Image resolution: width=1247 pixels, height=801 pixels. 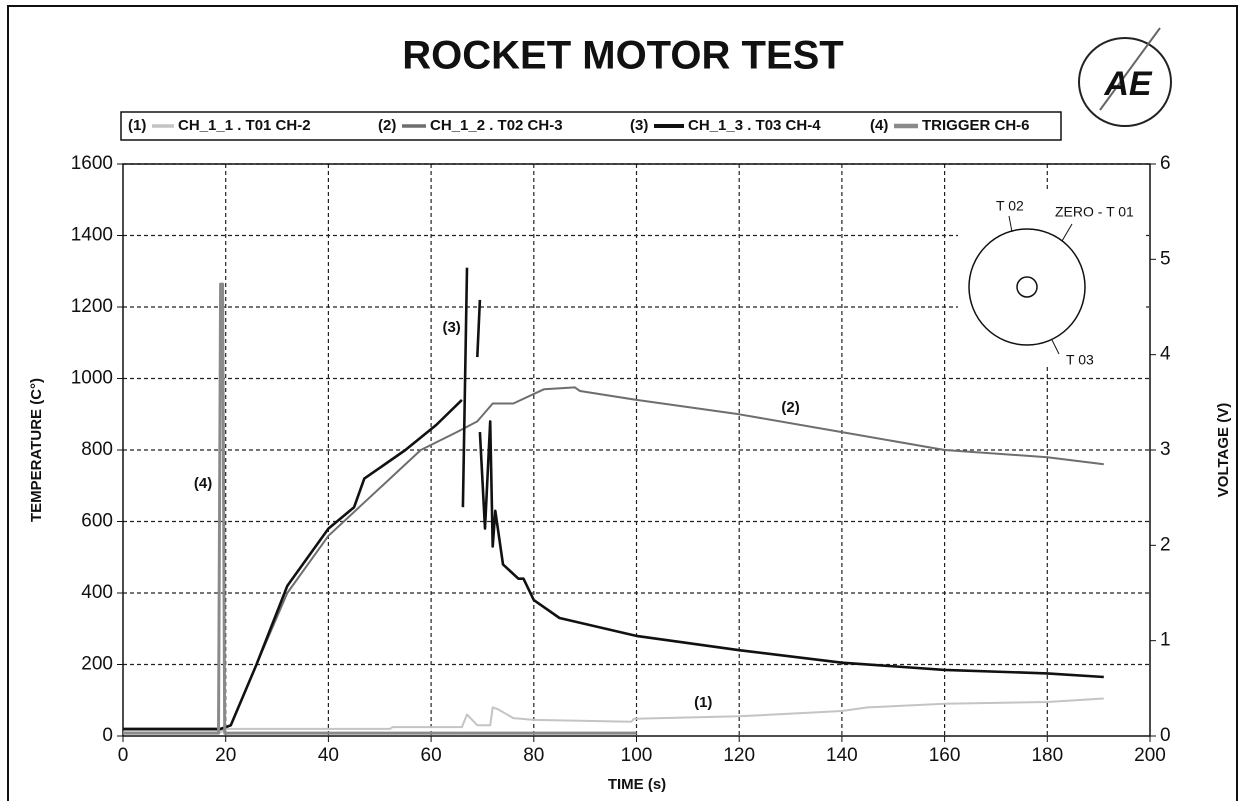 What do you see at coordinates (107, 735) in the screenshot?
I see `y-tick-label: 0` at bounding box center [107, 735].